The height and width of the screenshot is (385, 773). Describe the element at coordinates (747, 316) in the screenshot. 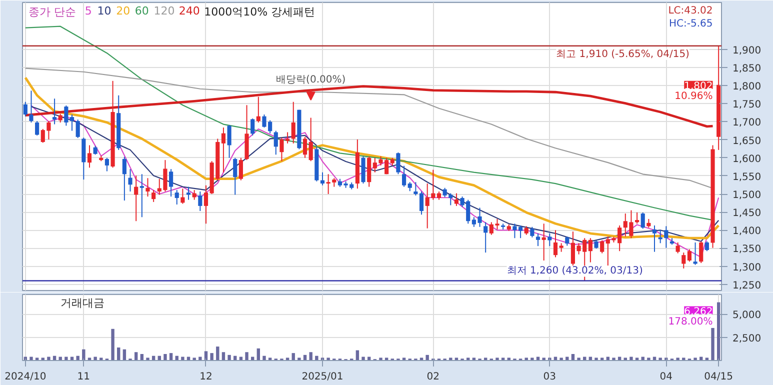

I see `y-tick-label: 5,000` at that location.